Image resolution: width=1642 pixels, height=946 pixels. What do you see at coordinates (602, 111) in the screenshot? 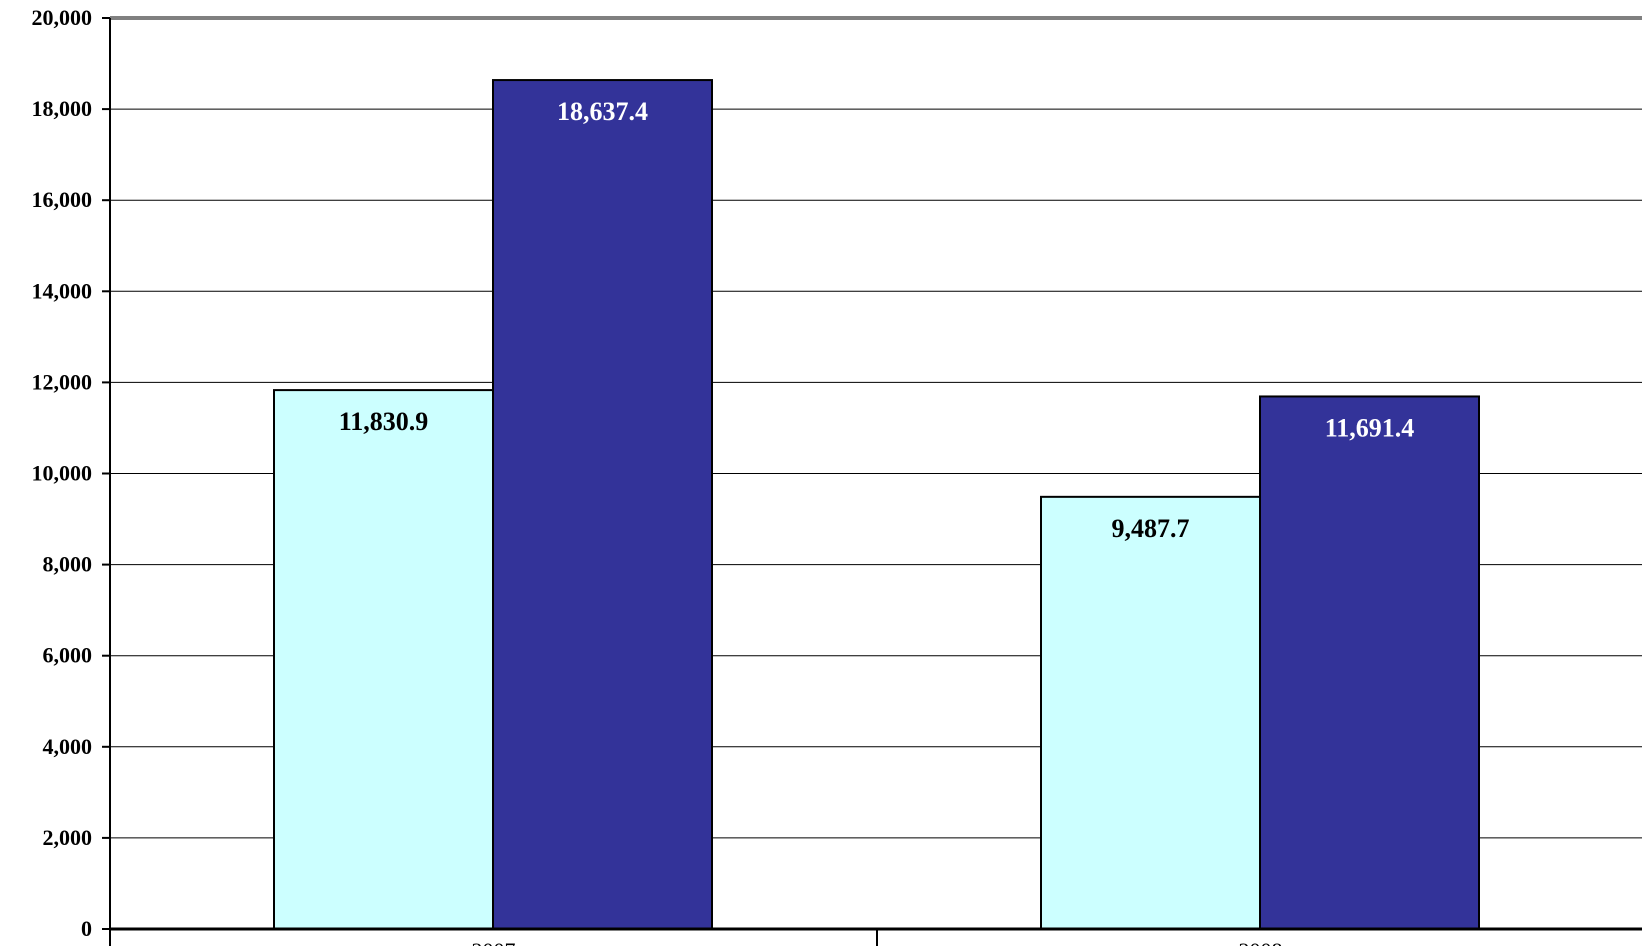
I see `data-label-series2-2007: 18,637.4` at bounding box center [602, 111].